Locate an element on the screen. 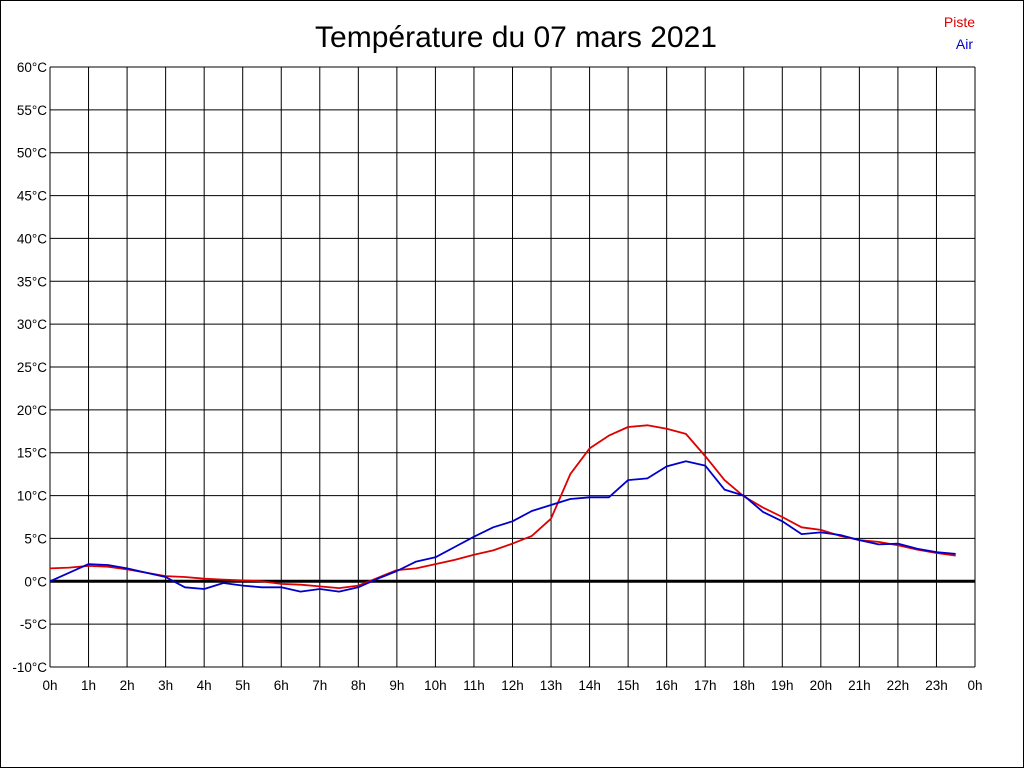 This screenshot has width=1024, height=768. x-tick-label: 10h is located at coordinates (435, 685).